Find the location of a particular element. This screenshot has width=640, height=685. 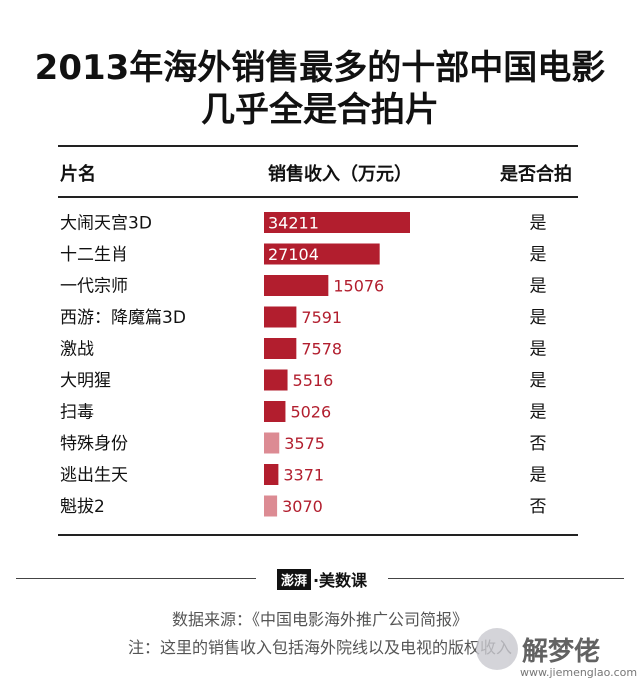

category-label: 逃出生天 is located at coordinates (94, 476).